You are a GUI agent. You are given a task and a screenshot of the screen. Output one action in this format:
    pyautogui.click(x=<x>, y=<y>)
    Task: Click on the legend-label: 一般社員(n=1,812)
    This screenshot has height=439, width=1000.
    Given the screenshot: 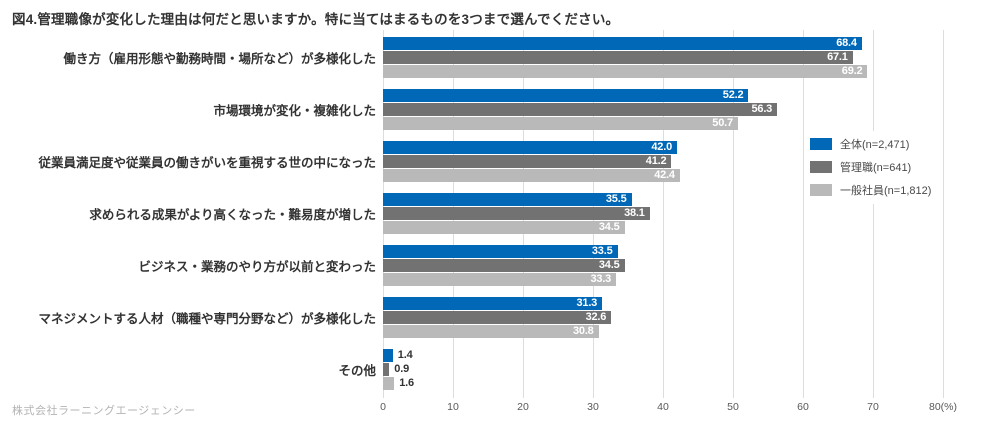 What is the action you would take?
    pyautogui.click(x=886, y=191)
    